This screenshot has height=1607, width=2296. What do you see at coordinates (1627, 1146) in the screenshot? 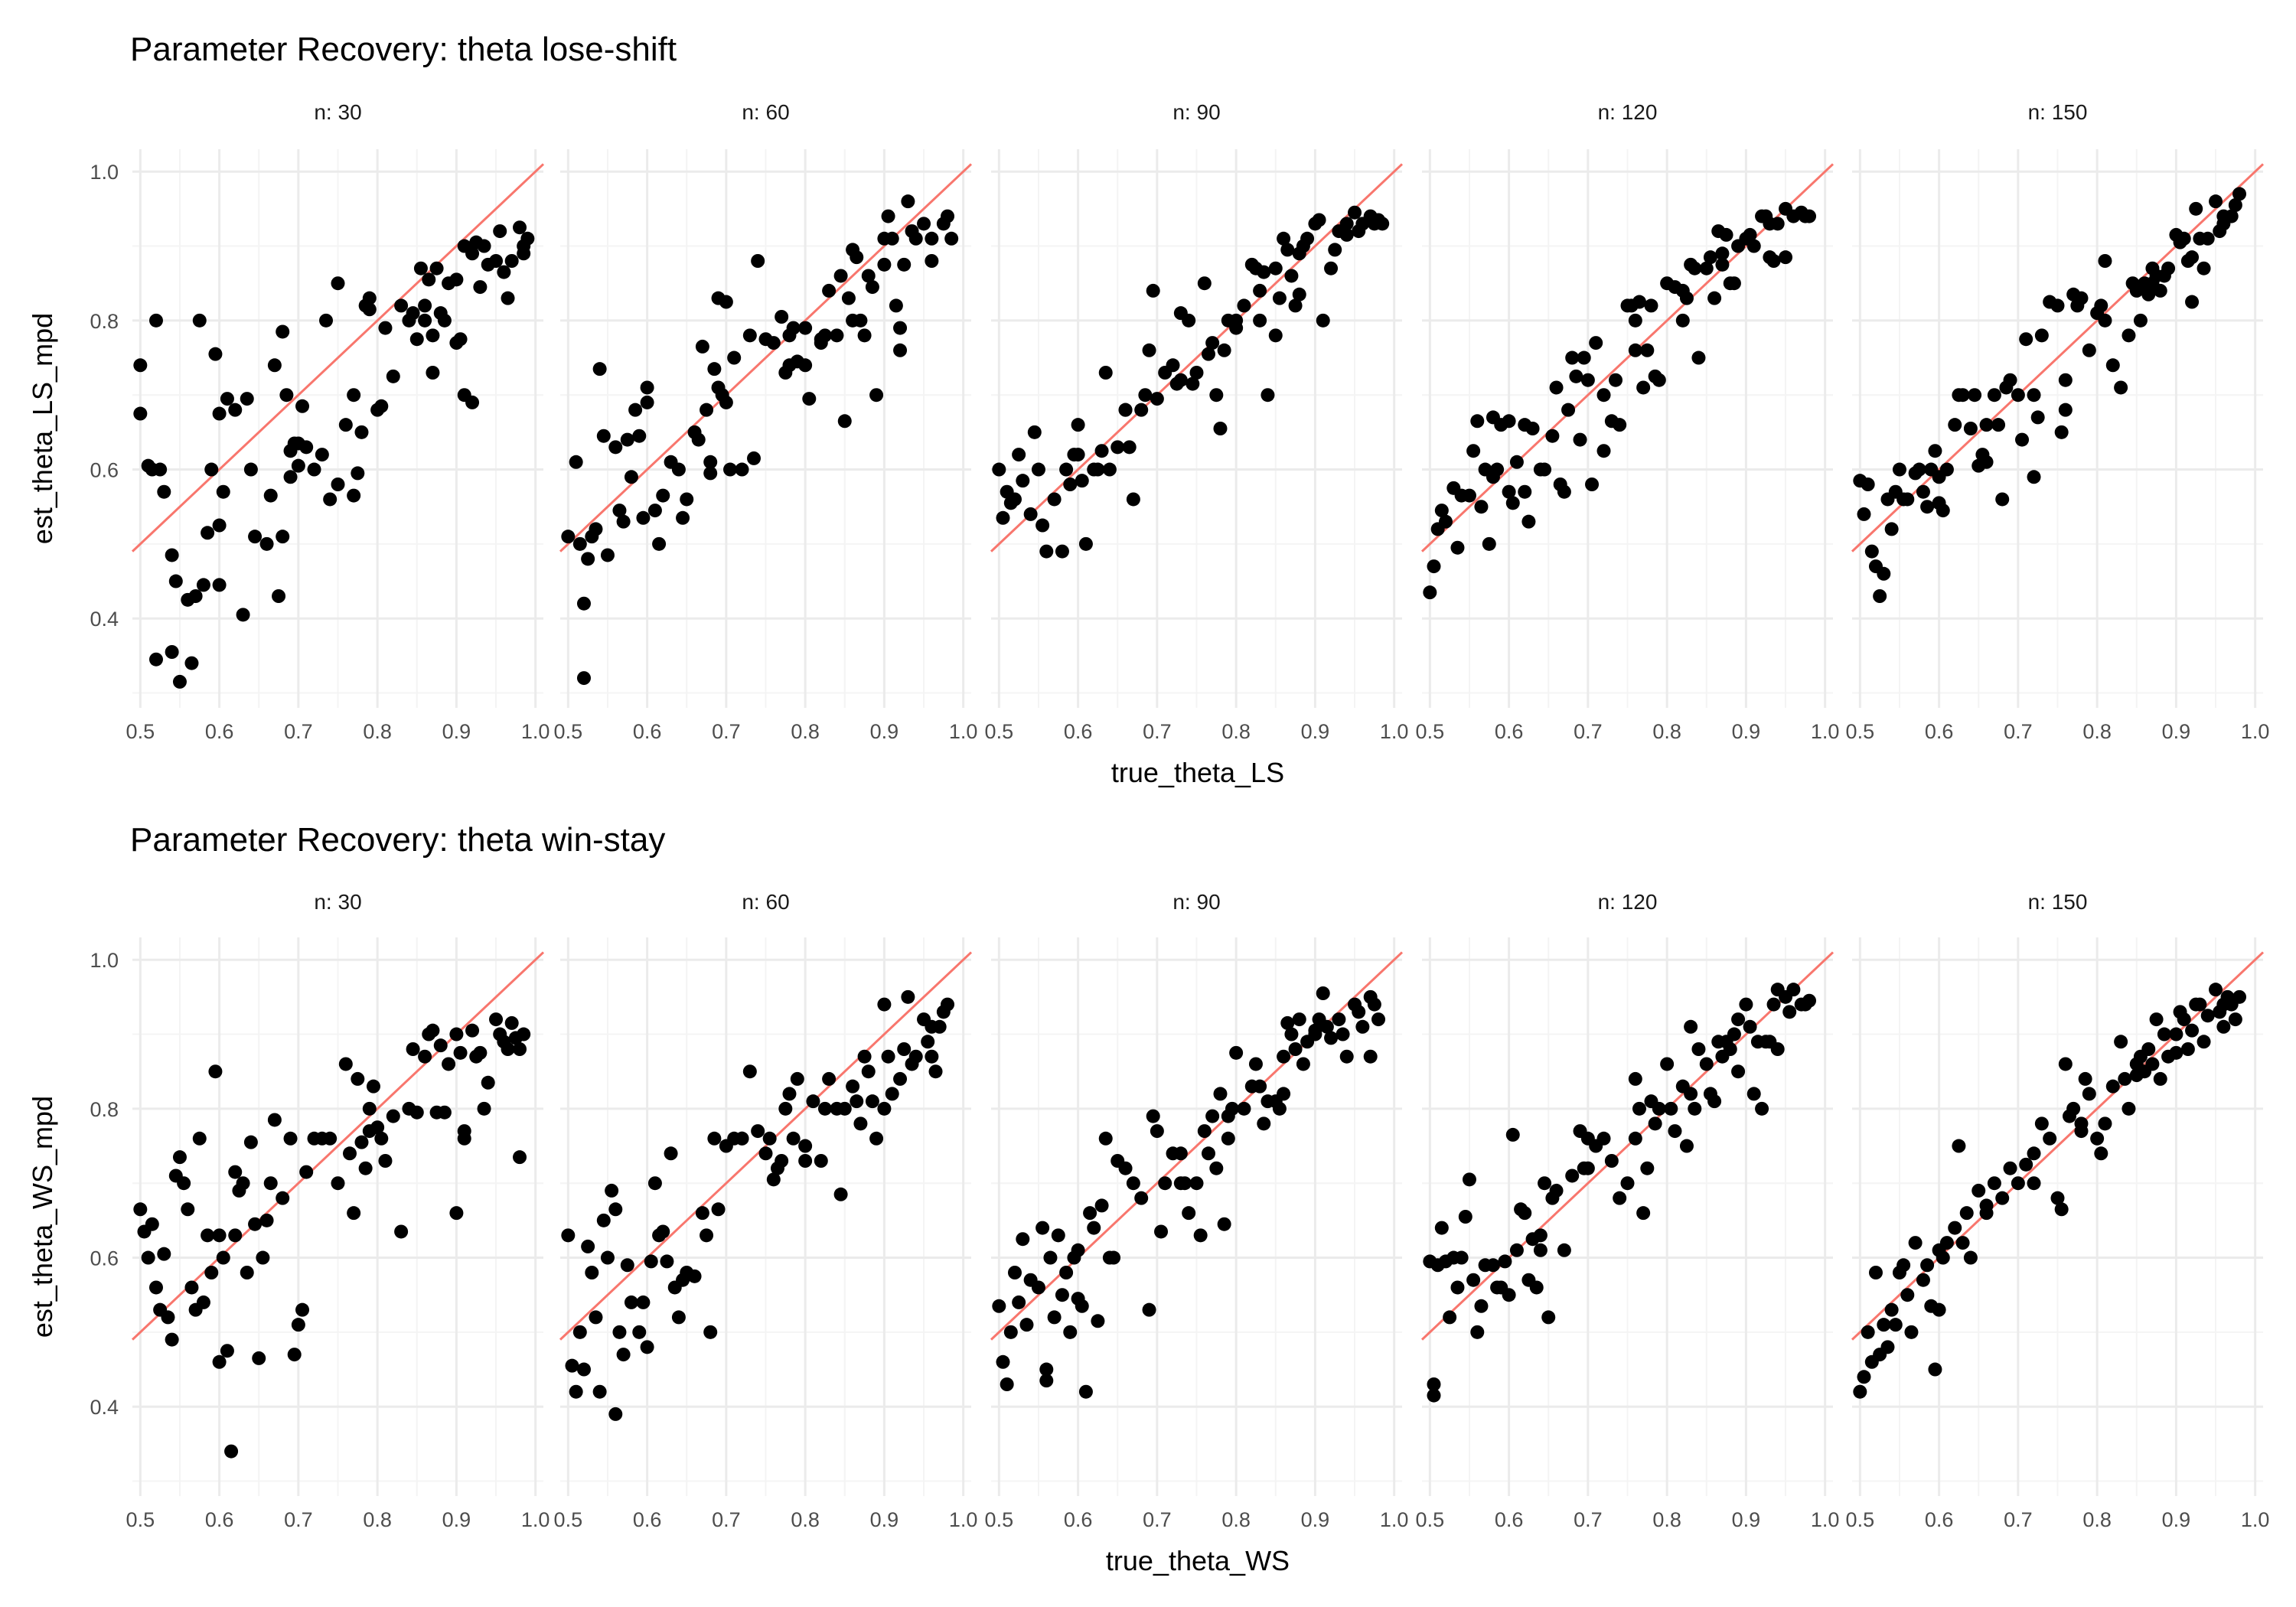
I see `identity-line` at bounding box center [1627, 1146].